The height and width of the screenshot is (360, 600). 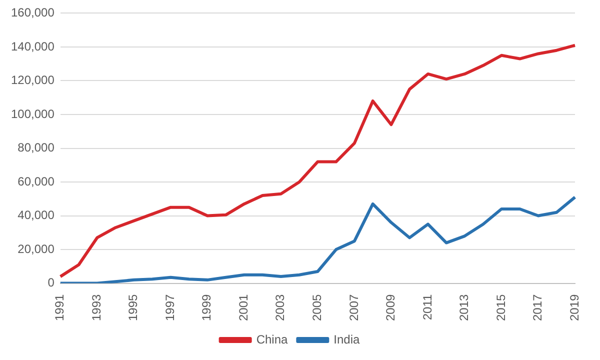 I want to click on y-tick-label: 100,000, so click(x=32, y=113).